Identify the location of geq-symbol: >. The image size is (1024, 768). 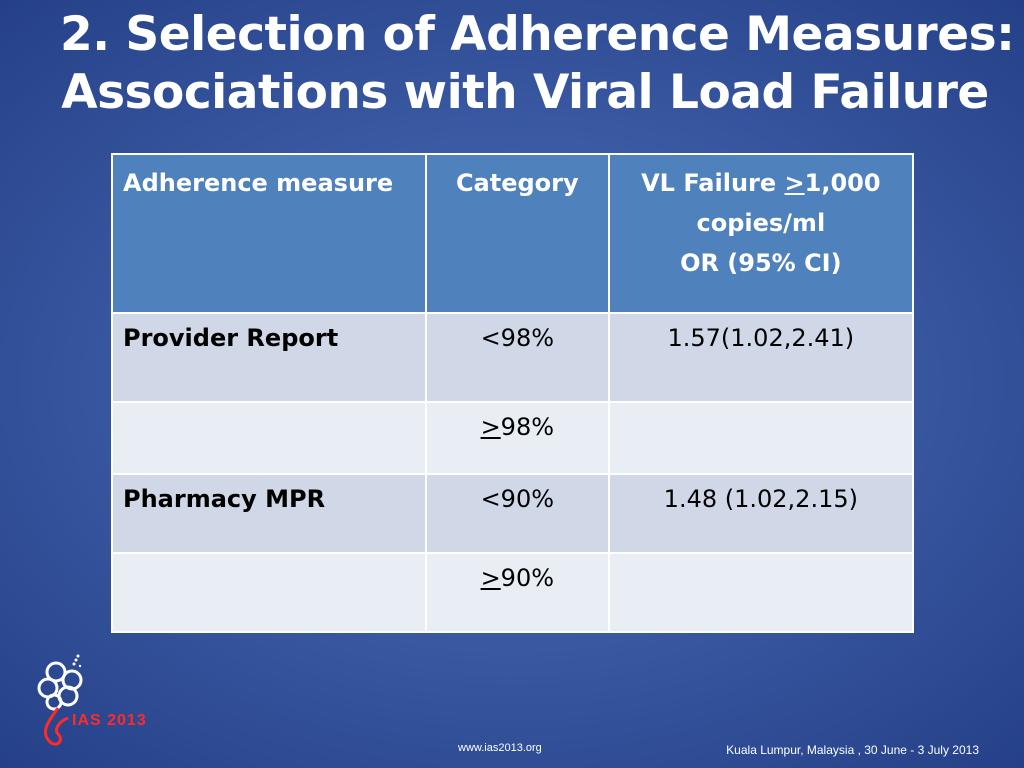
(794, 183).